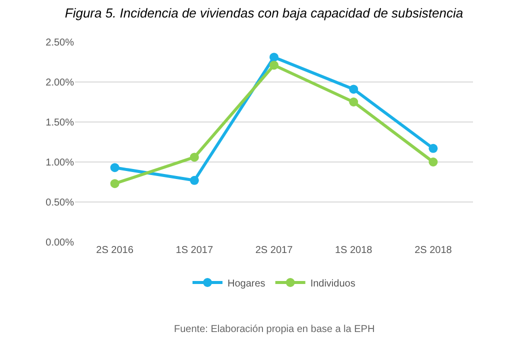 The width and height of the screenshot is (528, 342). What do you see at coordinates (247, 284) in the screenshot?
I see `legend-label: Hogares` at bounding box center [247, 284].